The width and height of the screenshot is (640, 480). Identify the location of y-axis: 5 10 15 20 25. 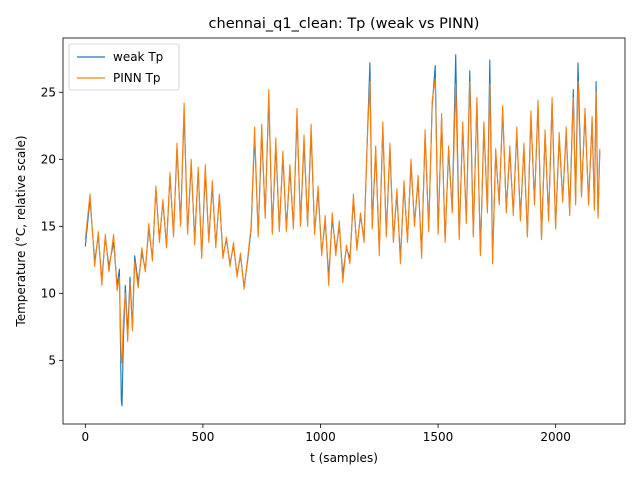
(52, 226).